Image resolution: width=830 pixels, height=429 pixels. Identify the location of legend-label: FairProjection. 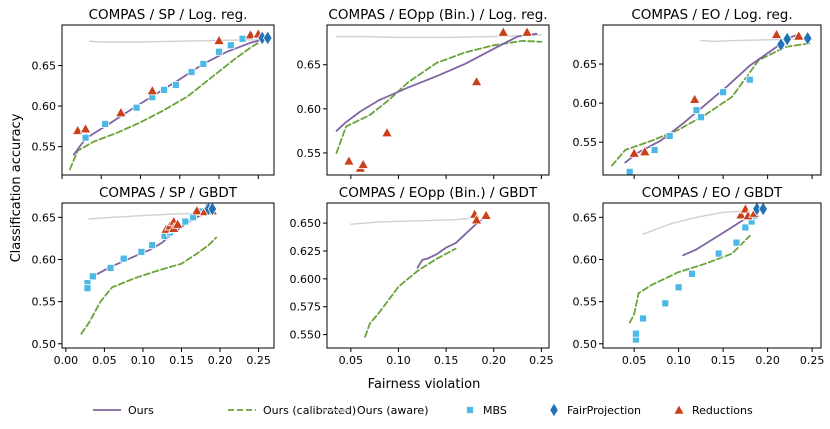
(604, 410).